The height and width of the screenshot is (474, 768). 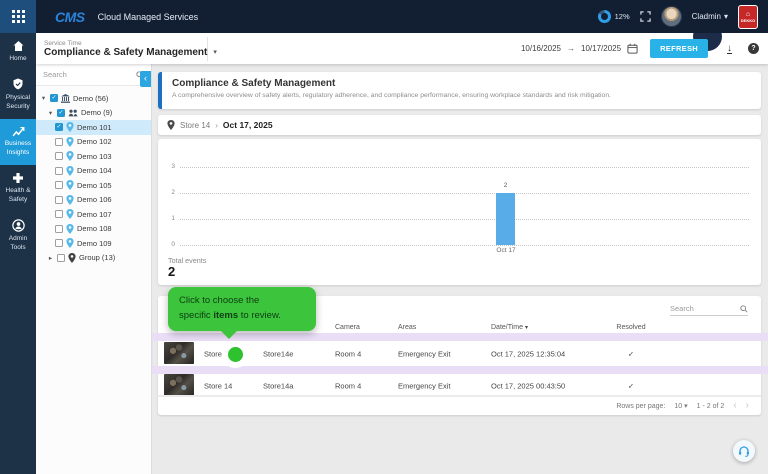 I want to click on tree-item-demo-104: Demo 104, so click(x=93, y=171).